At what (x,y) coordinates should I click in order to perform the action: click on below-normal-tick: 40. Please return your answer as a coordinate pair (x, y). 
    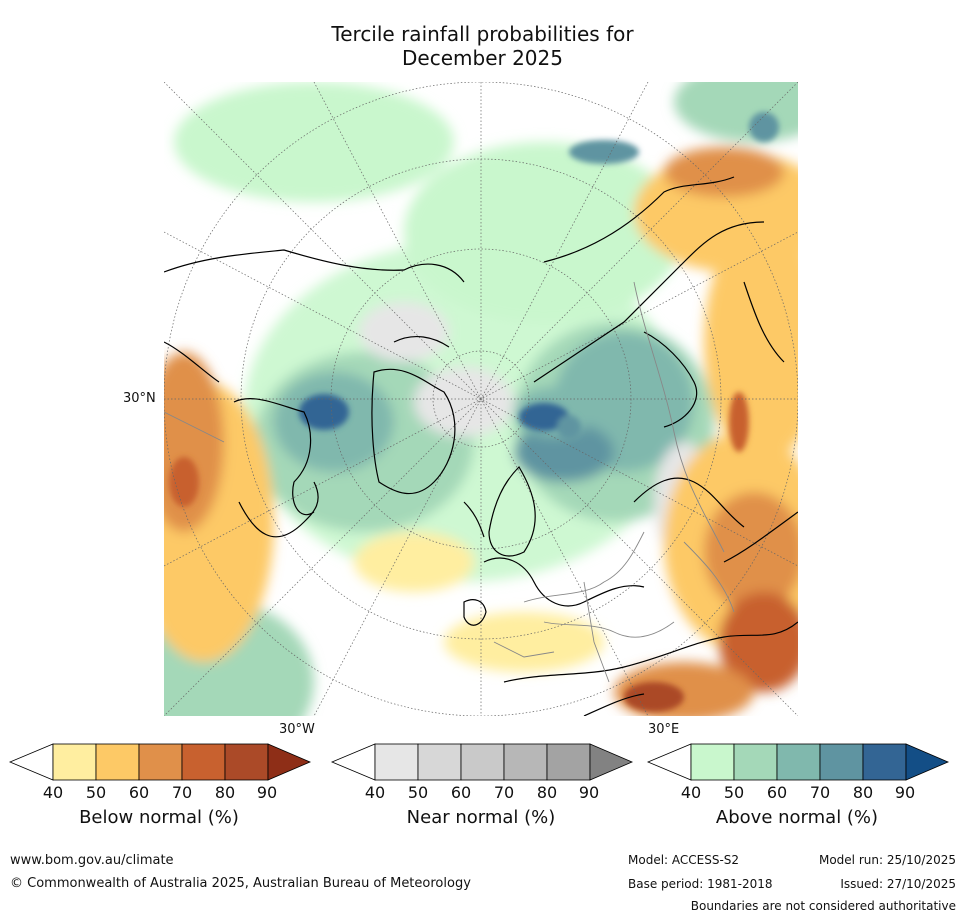
    Looking at the image, I should click on (53, 792).